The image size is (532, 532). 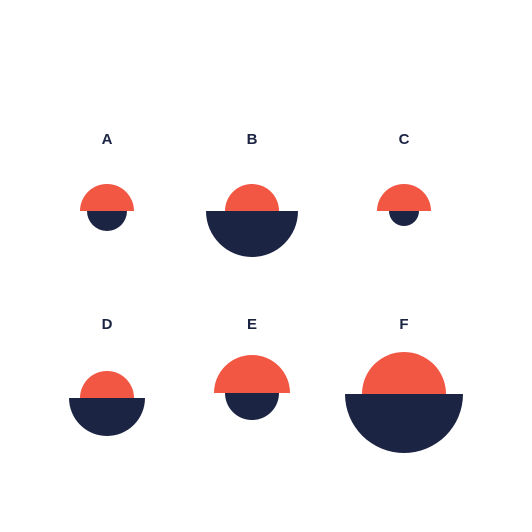 What do you see at coordinates (107, 139) in the screenshot?
I see `item-a-label: A` at bounding box center [107, 139].